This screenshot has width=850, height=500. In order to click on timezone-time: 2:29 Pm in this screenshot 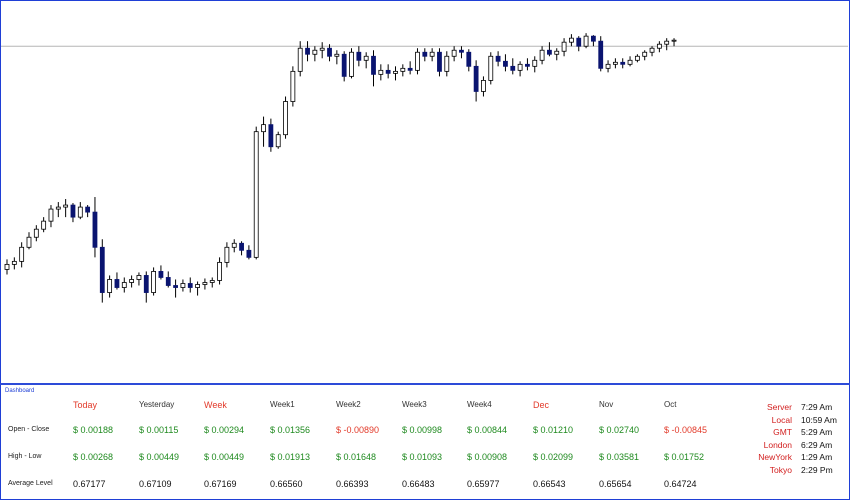, I will do `click(817, 469)`.